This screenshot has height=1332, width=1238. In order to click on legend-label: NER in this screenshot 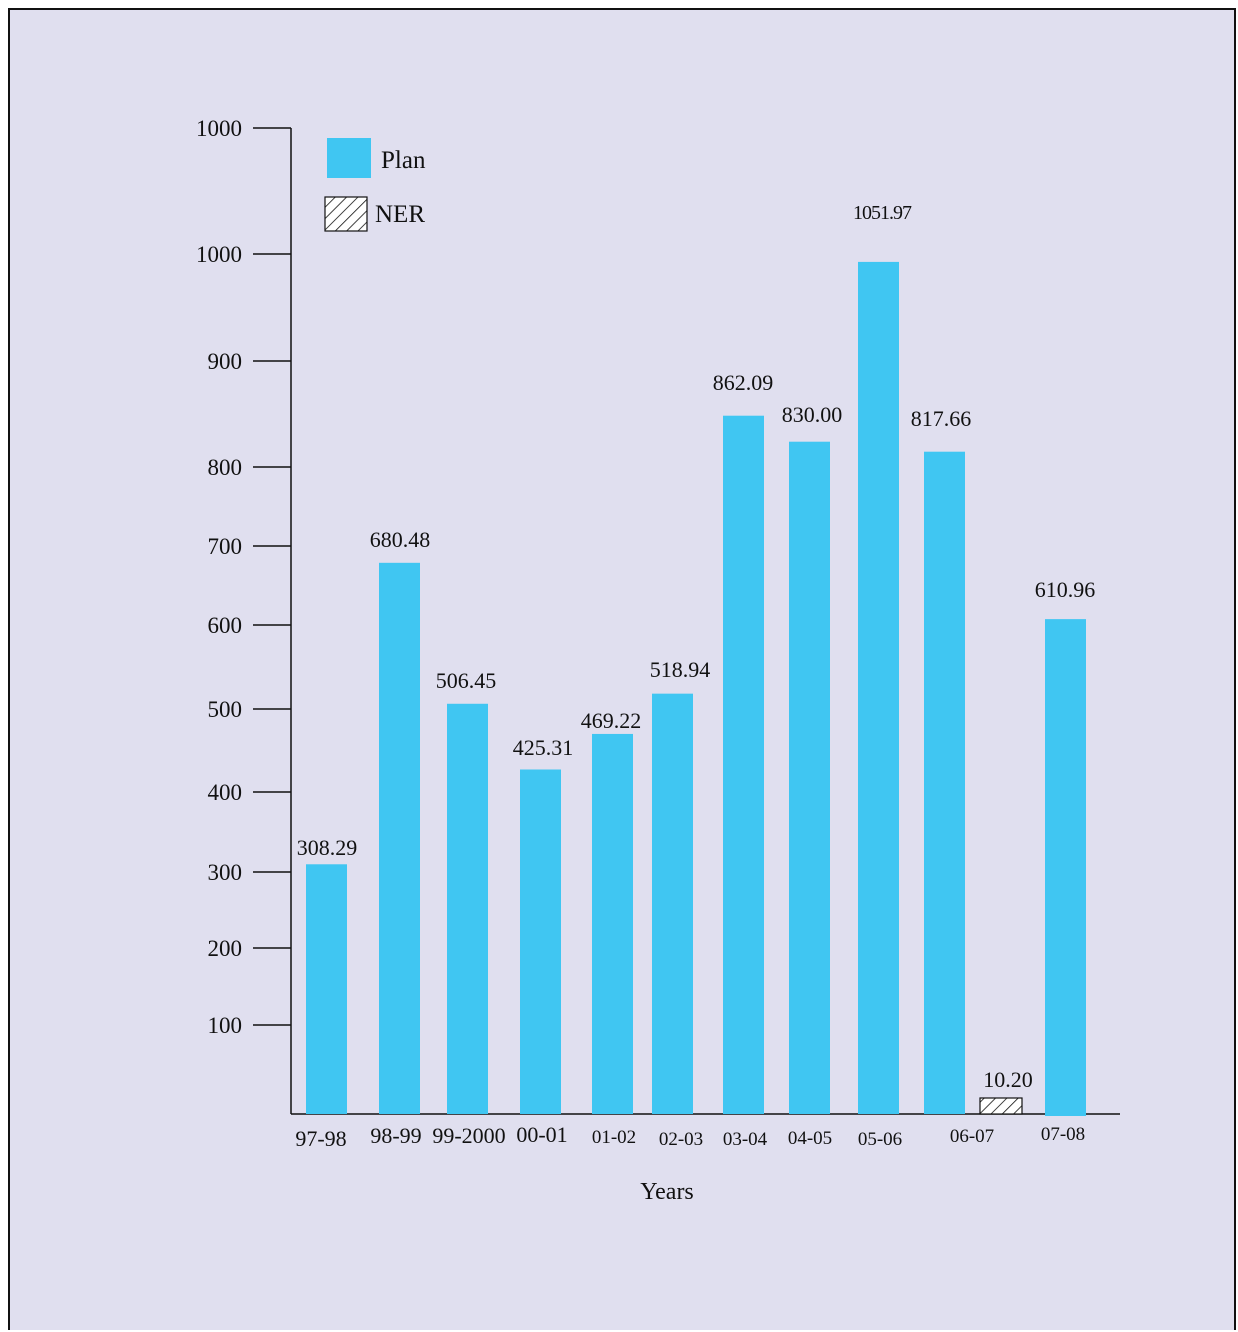, I will do `click(400, 214)`.